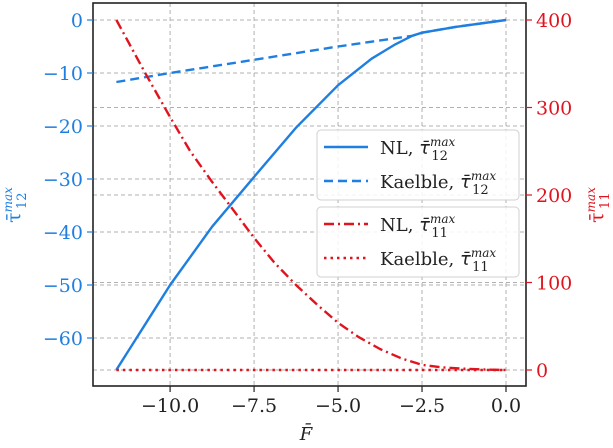  I want to click on y-left-tick-label: −50, so click(63, 286).